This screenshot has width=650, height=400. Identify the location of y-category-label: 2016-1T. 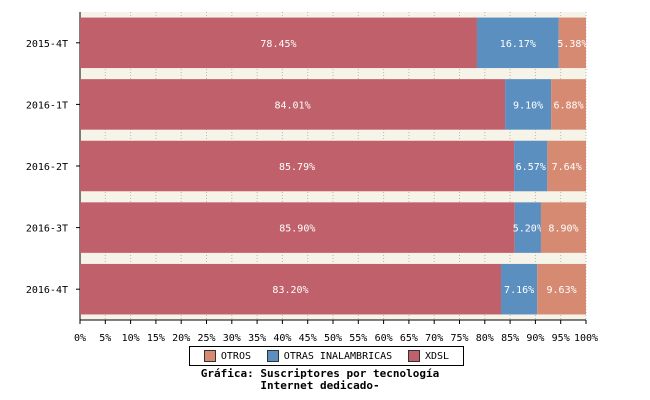
(47, 105).